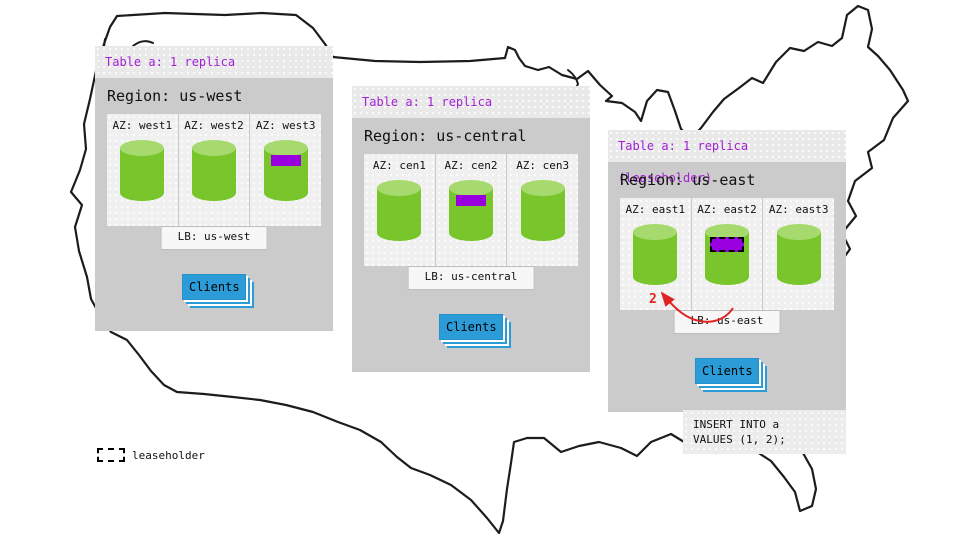 Image resolution: width=960 pixels, height=540 pixels. Describe the element at coordinates (128, 43) in the screenshot. I see `puget-sound-detail` at that location.